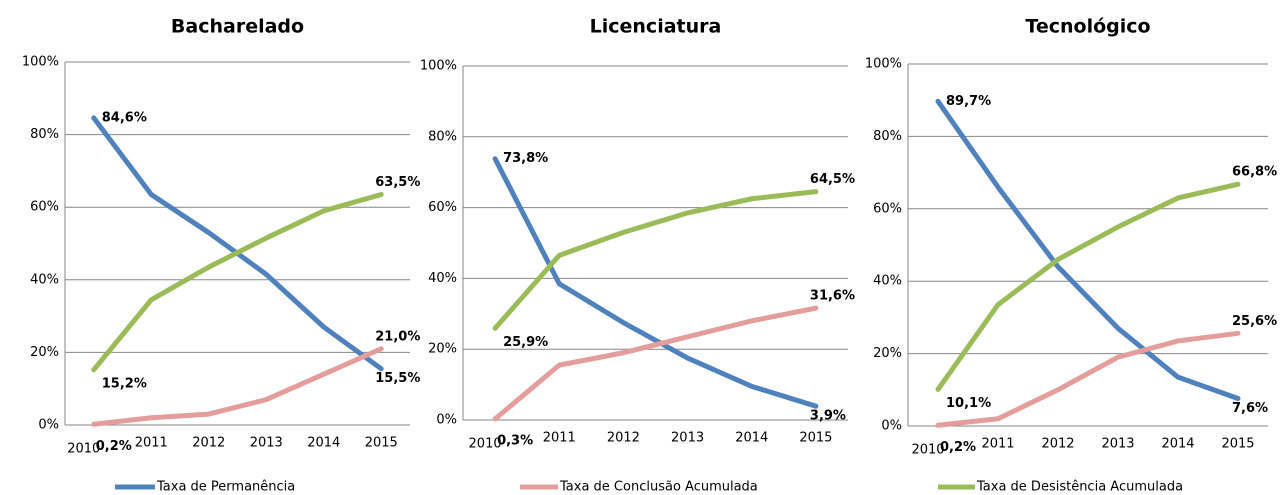 This screenshot has height=495, width=1280. Describe the element at coordinates (397, 378) in the screenshot. I see `data-label: 15,5%` at that location.